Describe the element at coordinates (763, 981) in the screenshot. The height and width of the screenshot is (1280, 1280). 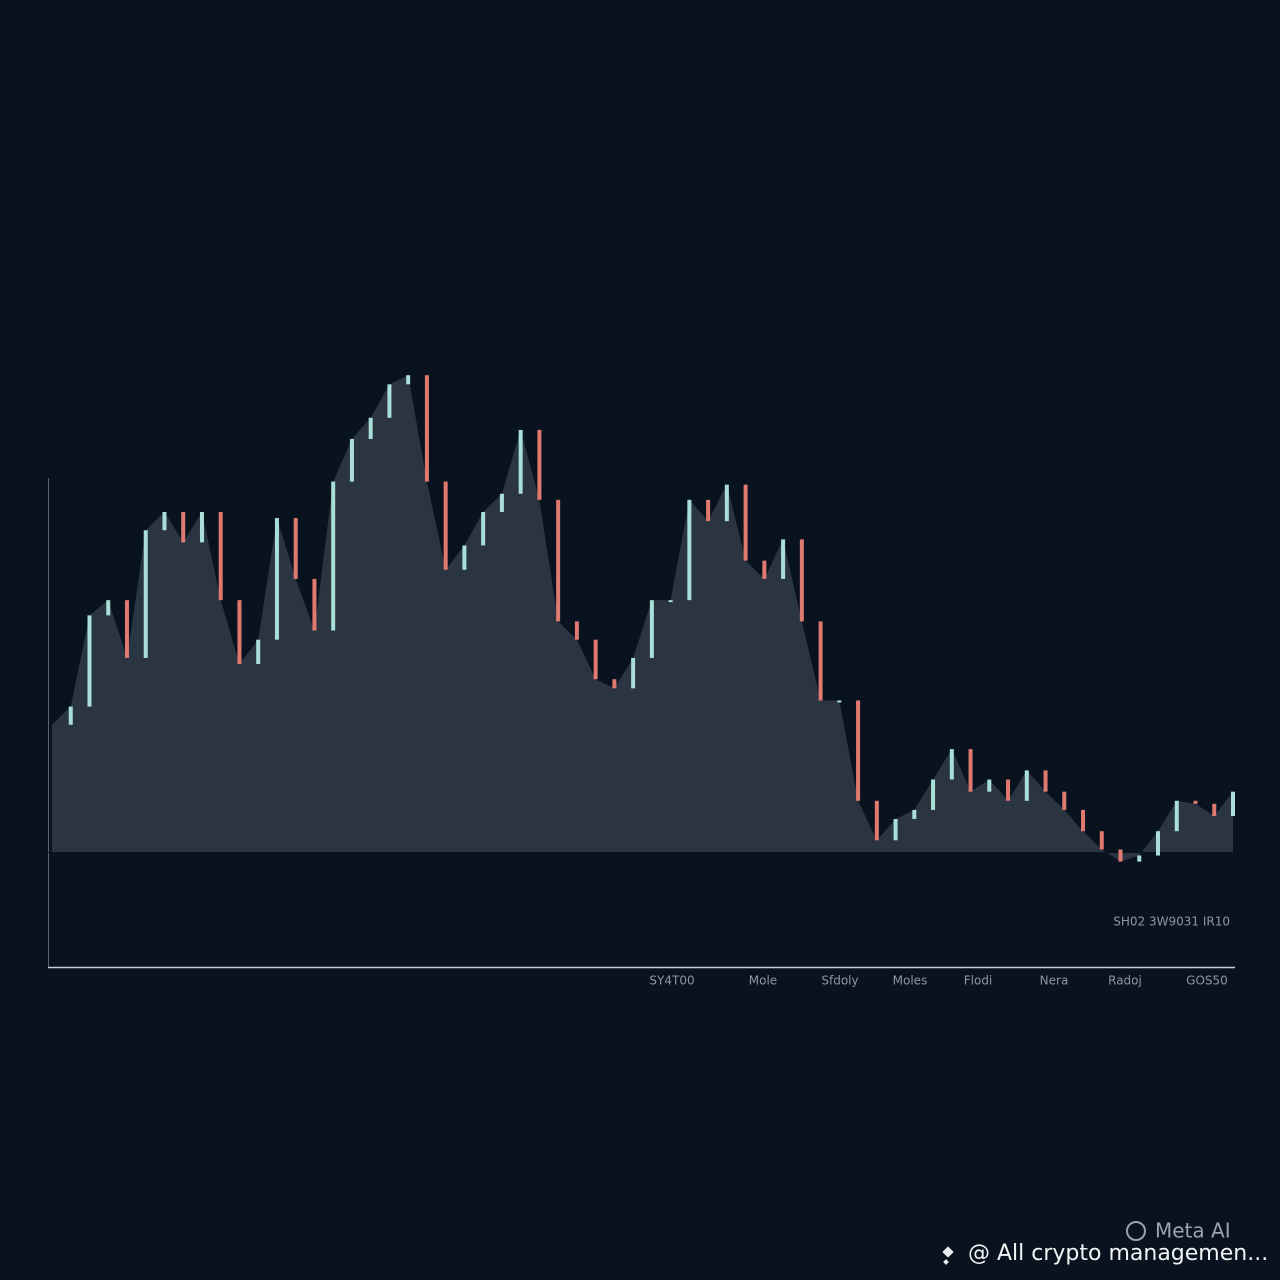
I see `x-axis-label: Mole` at that location.